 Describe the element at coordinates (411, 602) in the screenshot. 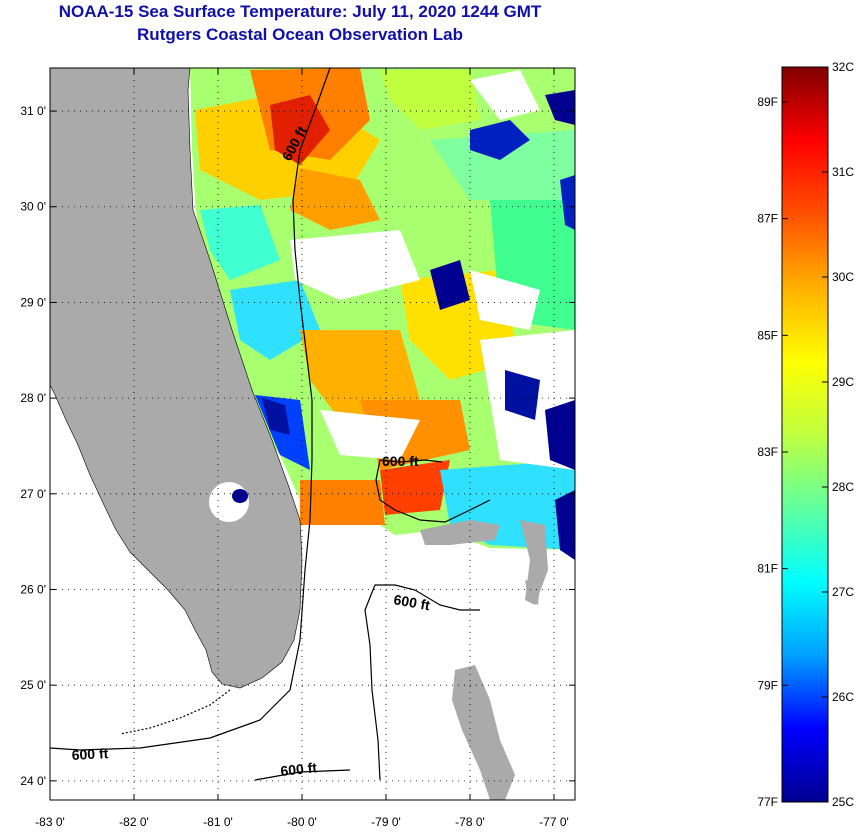

I see `isobath-label-bahamas-south: 600 ft` at that location.